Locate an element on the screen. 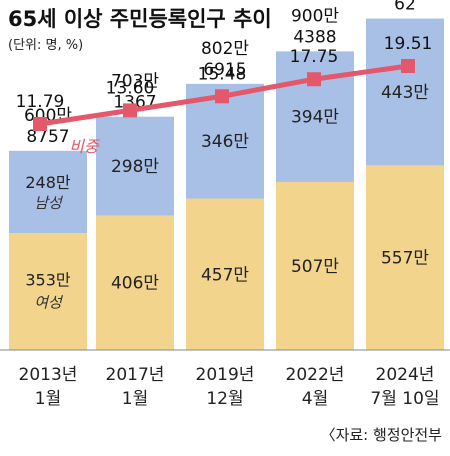 The image size is (450, 456). share-value-label: 15.48 is located at coordinates (222, 74).